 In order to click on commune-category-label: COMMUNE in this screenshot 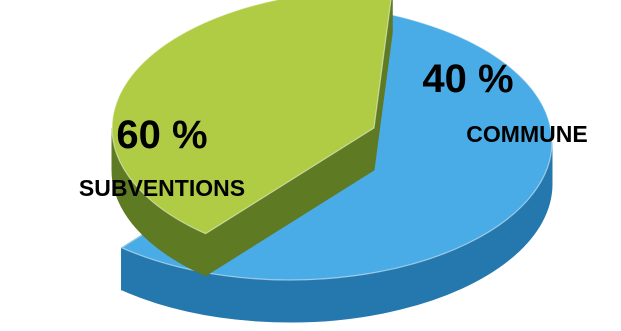, I will do `click(526, 134)`.